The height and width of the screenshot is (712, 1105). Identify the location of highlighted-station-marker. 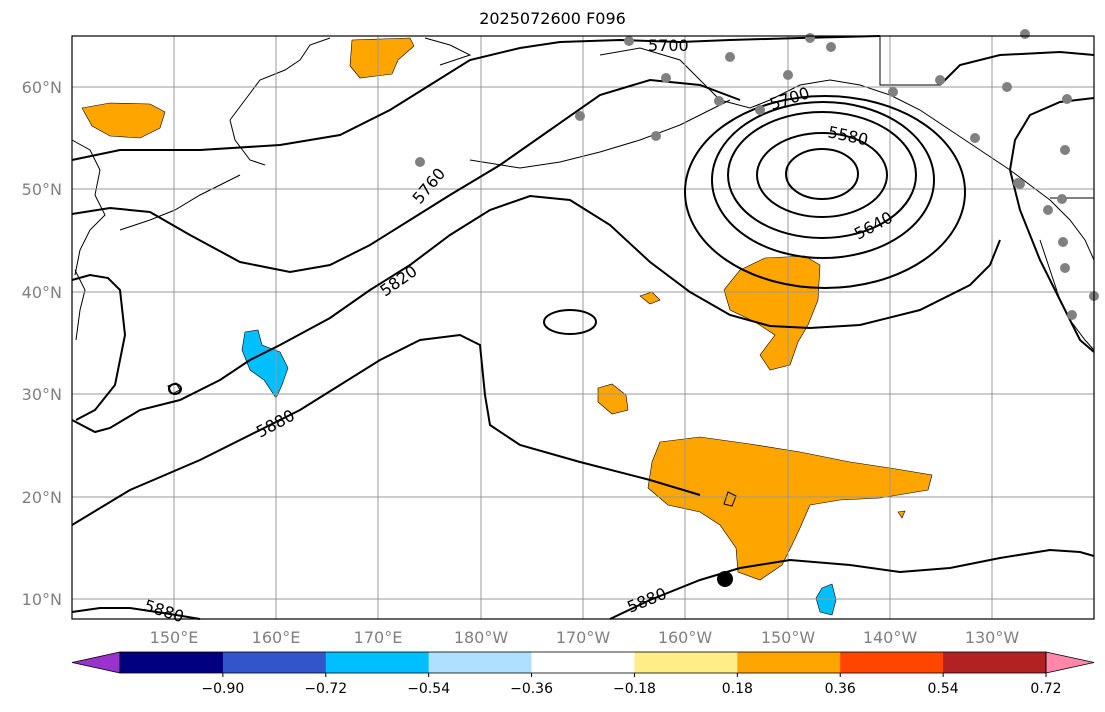
(725, 579).